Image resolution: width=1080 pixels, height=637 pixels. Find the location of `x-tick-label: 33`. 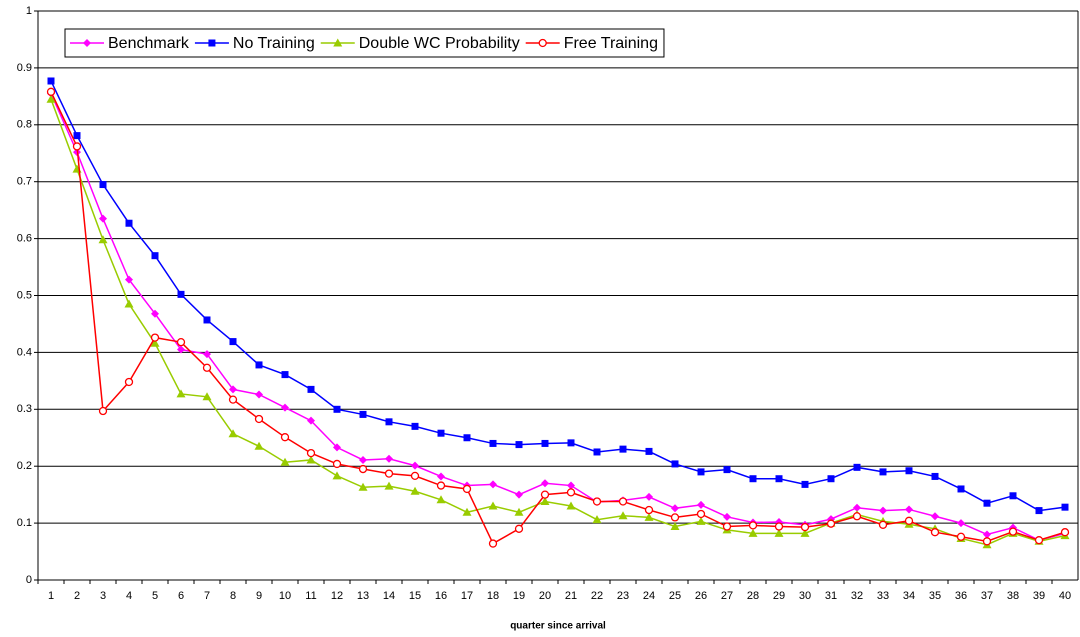

x-tick-label: 33 is located at coordinates (883, 596).